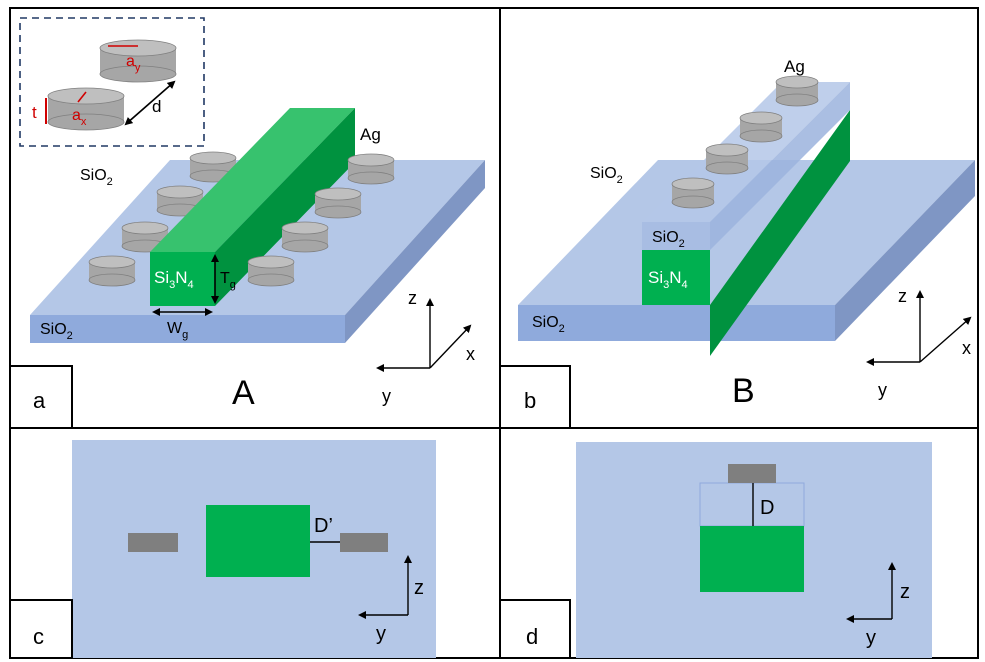  I want to click on panel-d: D z y d, so click(715, 550).